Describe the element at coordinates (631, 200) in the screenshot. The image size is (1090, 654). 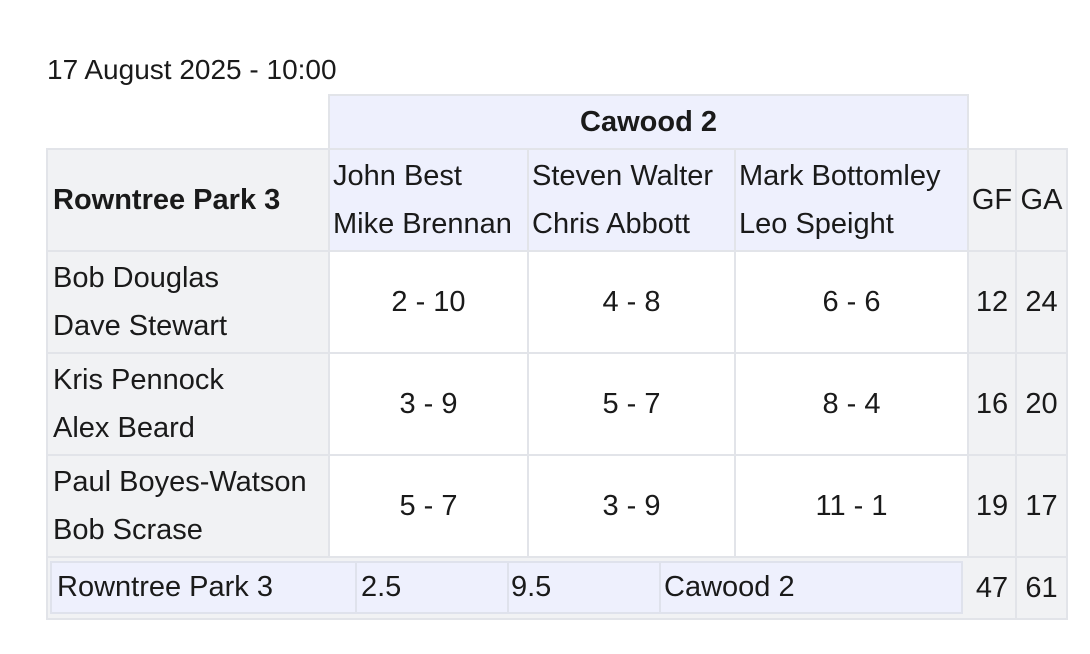
I see `away-pair-2: Steven Walter Chris Abbott` at that location.